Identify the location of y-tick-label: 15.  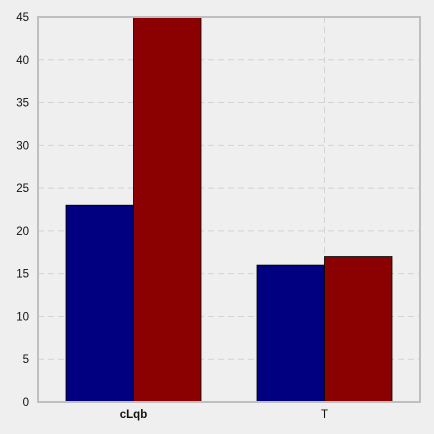
(22, 275).